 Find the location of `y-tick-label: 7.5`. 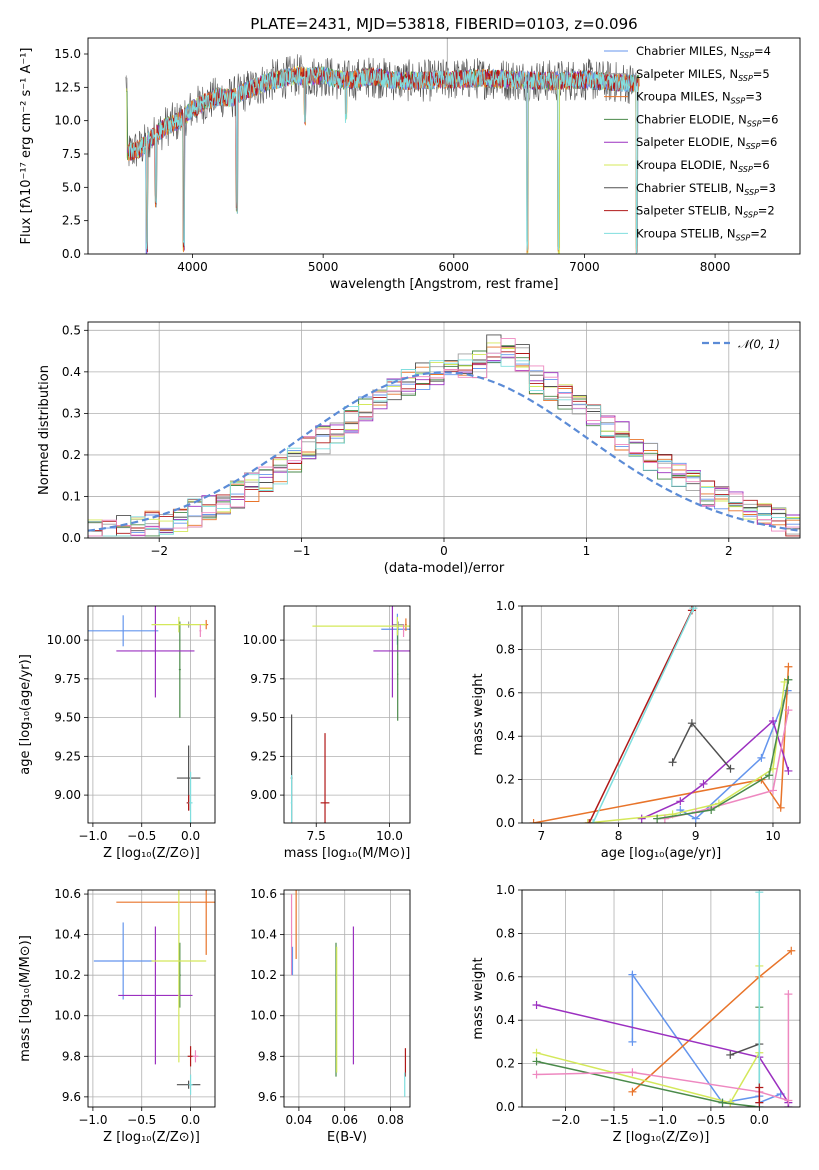

y-tick-label: 7.5 is located at coordinates (71, 154).